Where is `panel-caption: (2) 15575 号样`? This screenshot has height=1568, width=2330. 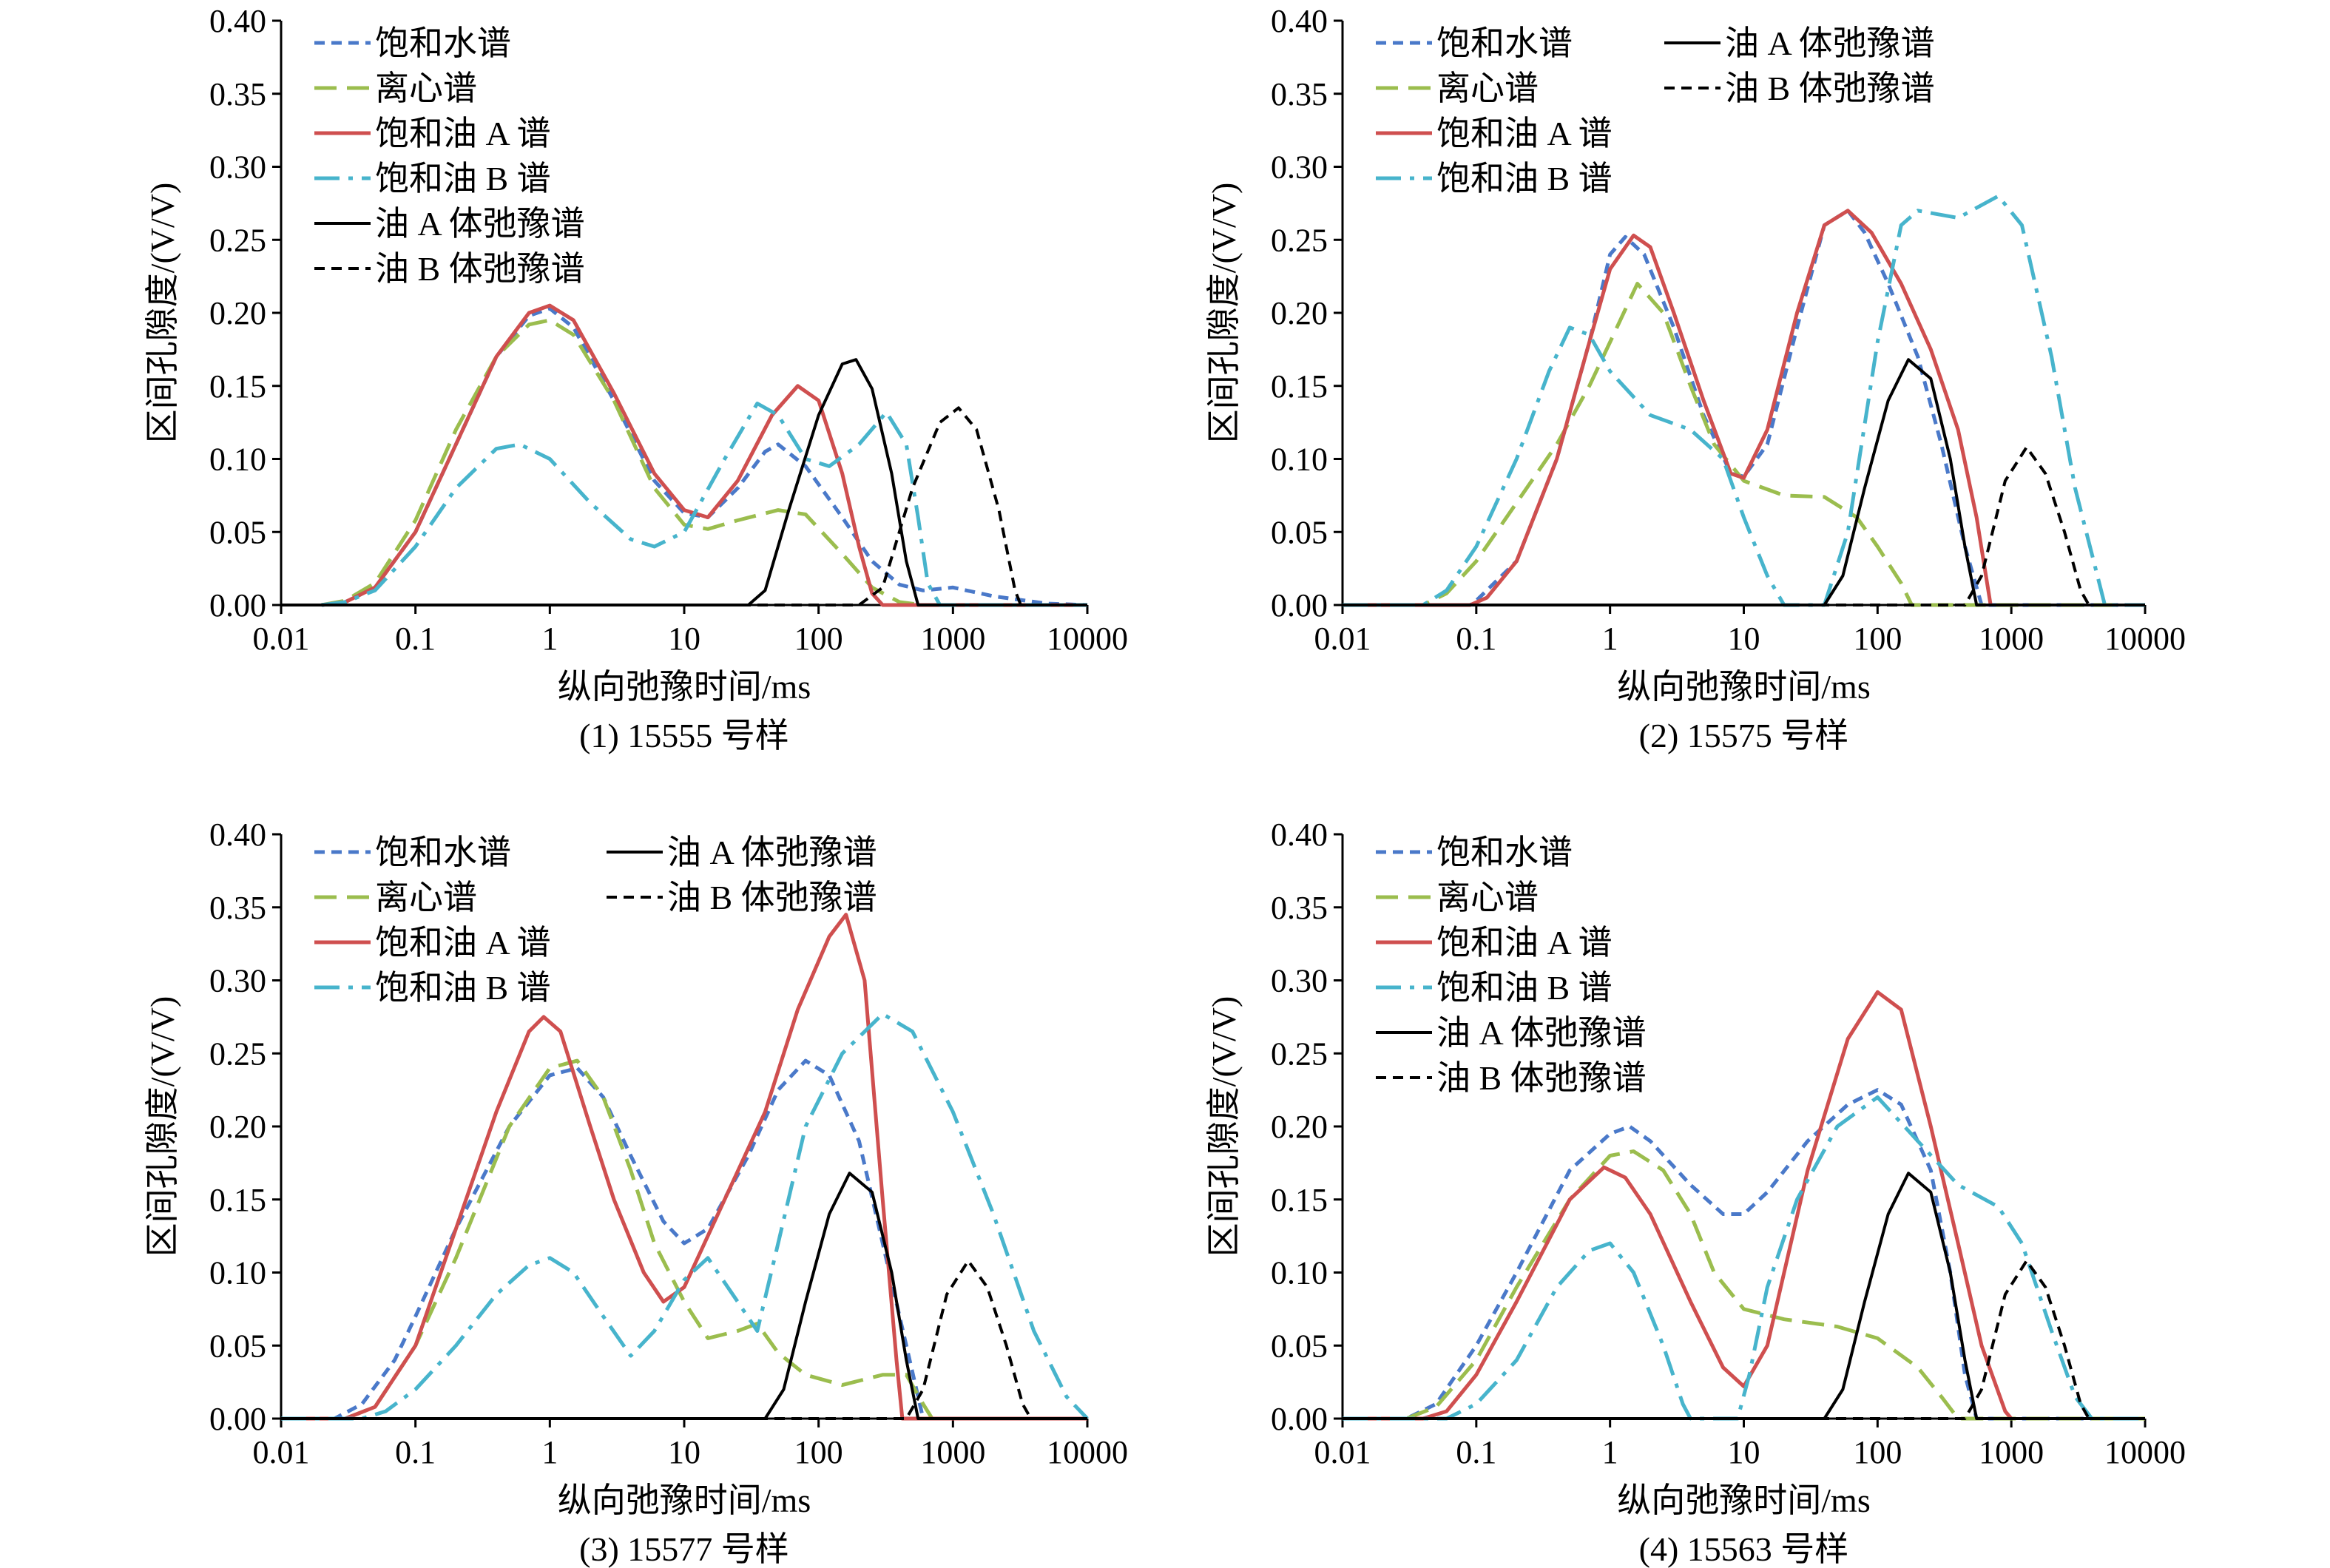 panel-caption: (2) 15575 号样 is located at coordinates (1744, 735).